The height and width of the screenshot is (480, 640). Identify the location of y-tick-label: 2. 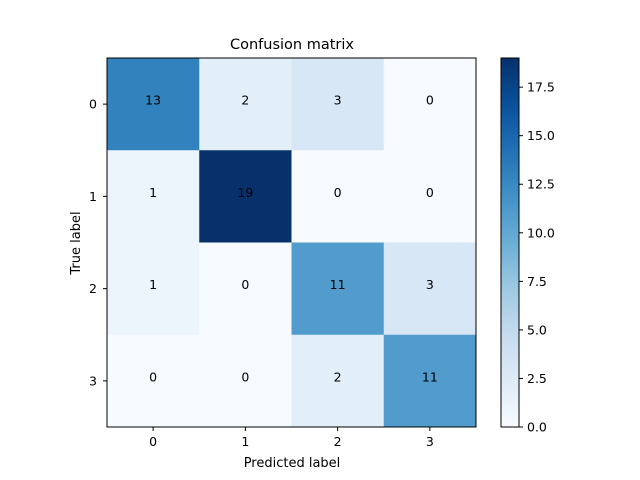
(93, 288).